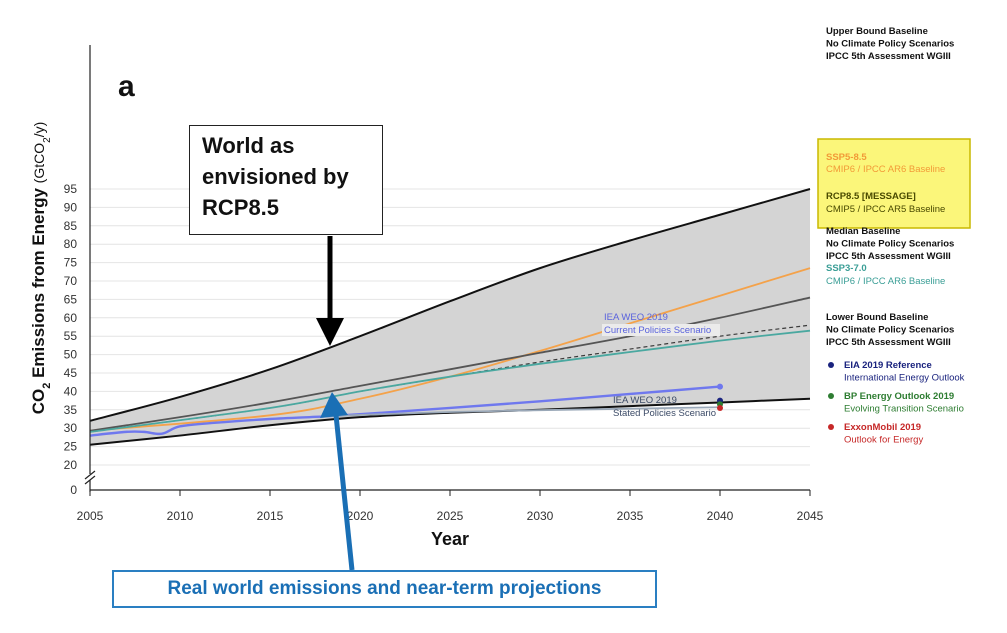  Describe the element at coordinates (38, 282) in the screenshot. I see `y-axis-title-part: Emissions from Energy` at that location.